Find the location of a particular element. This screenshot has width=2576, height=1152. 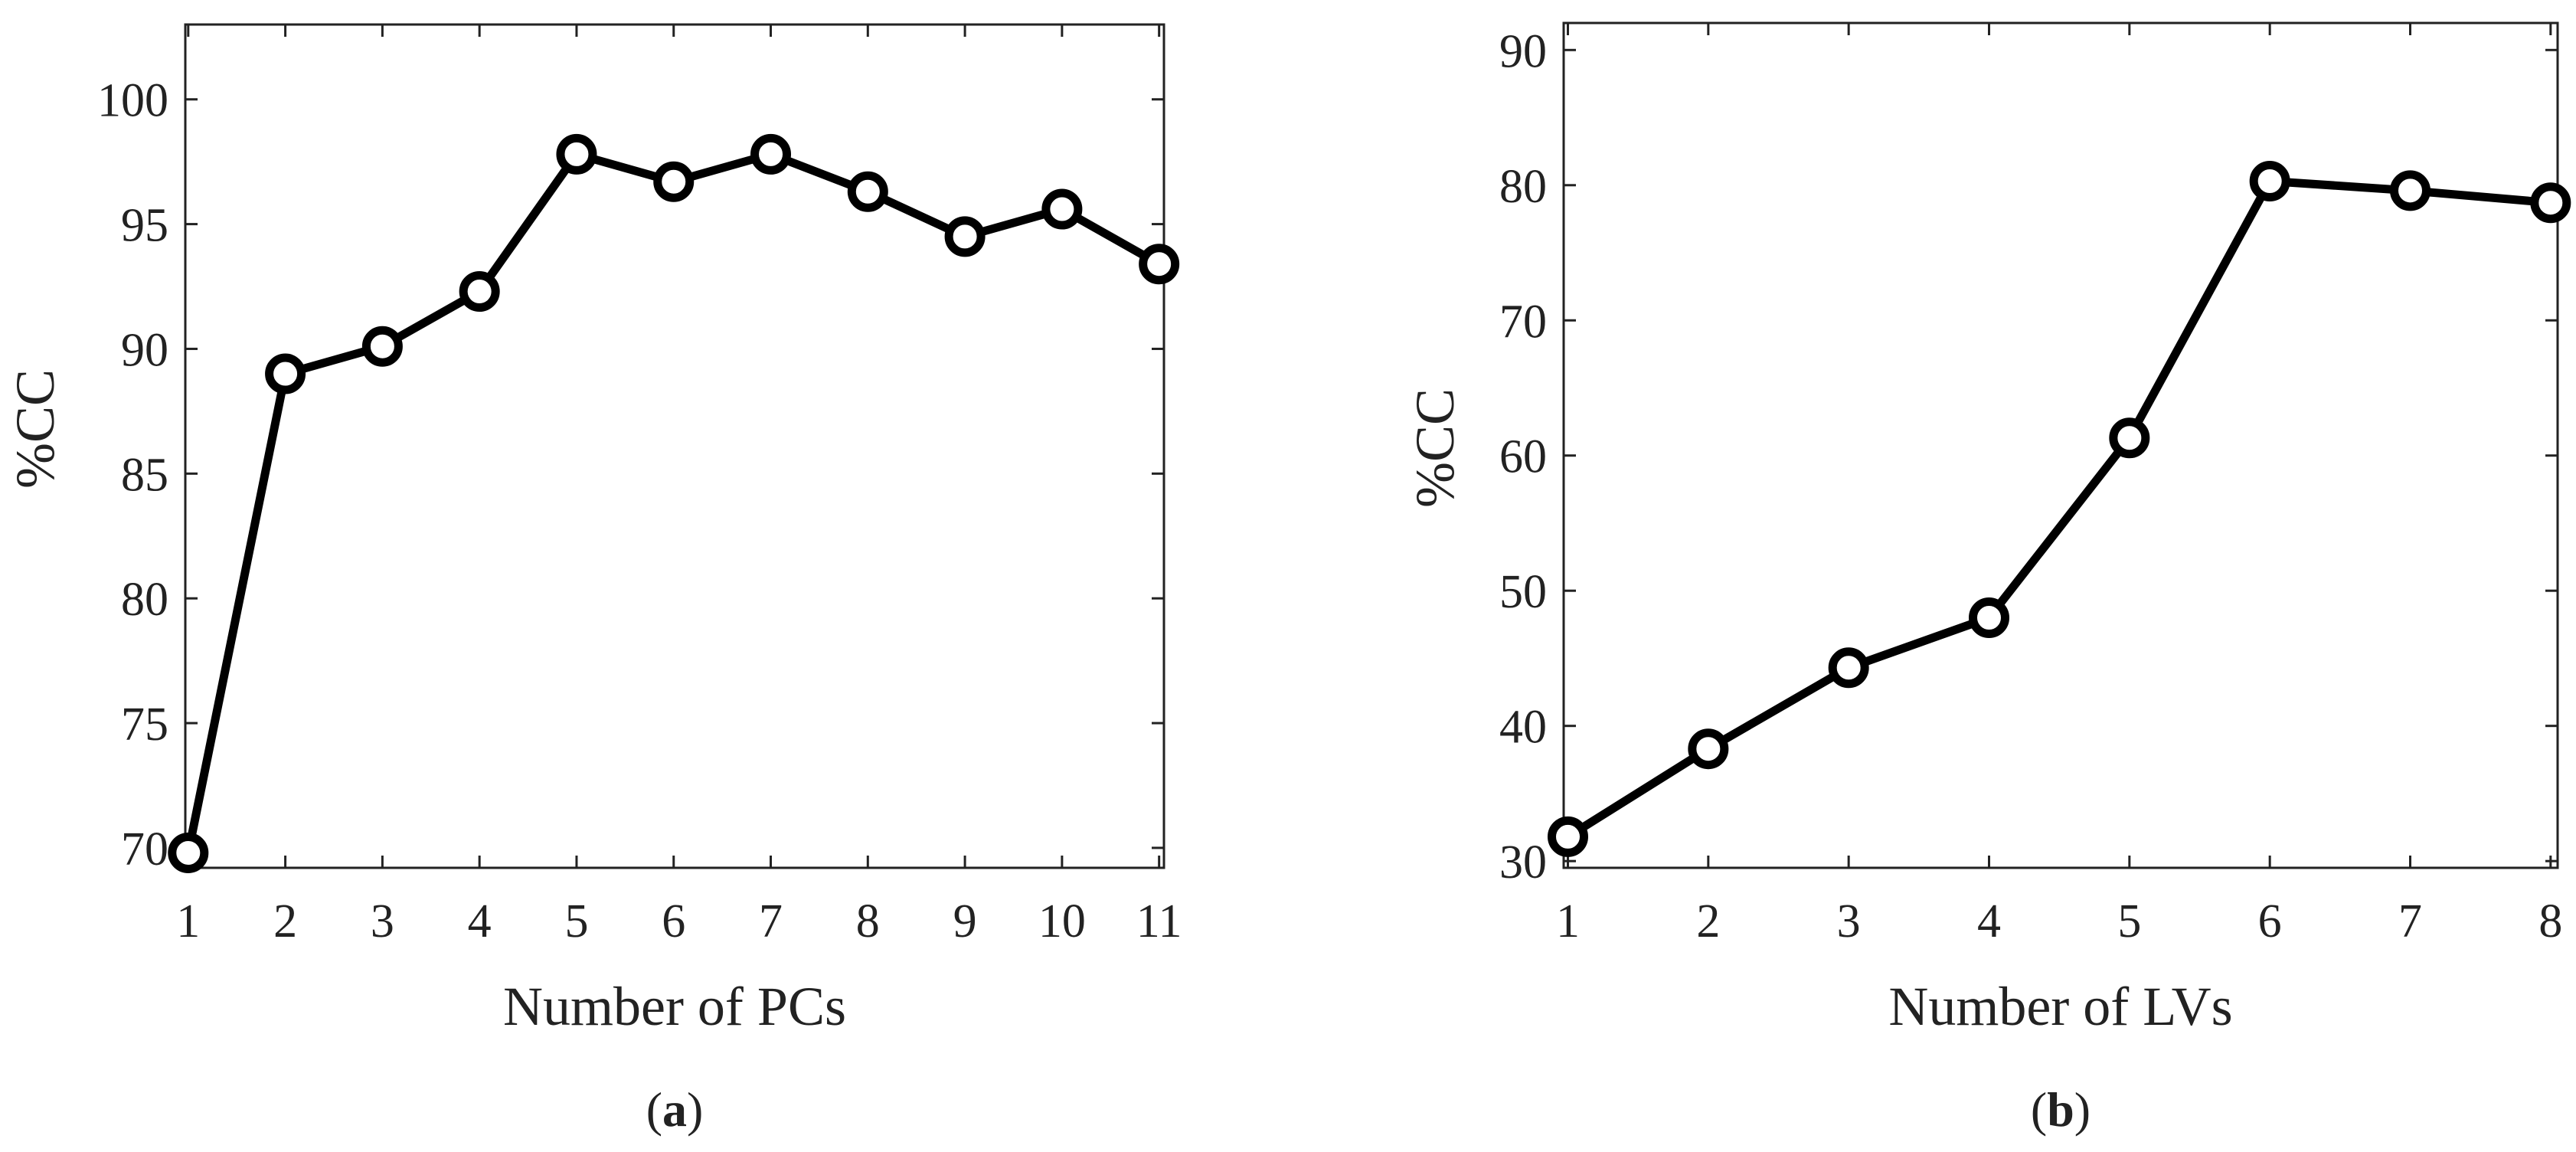

panel-label: (b) is located at coordinates (2061, 1109).